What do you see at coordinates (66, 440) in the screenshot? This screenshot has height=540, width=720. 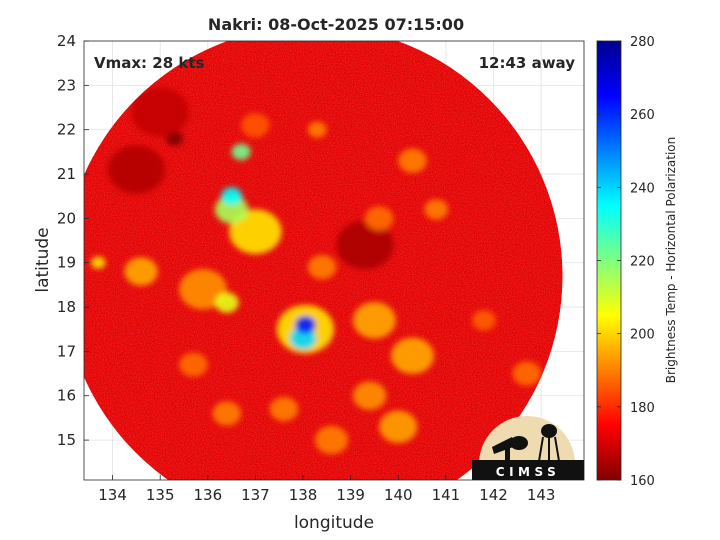 I see `y-tick-label: 15` at bounding box center [66, 440].